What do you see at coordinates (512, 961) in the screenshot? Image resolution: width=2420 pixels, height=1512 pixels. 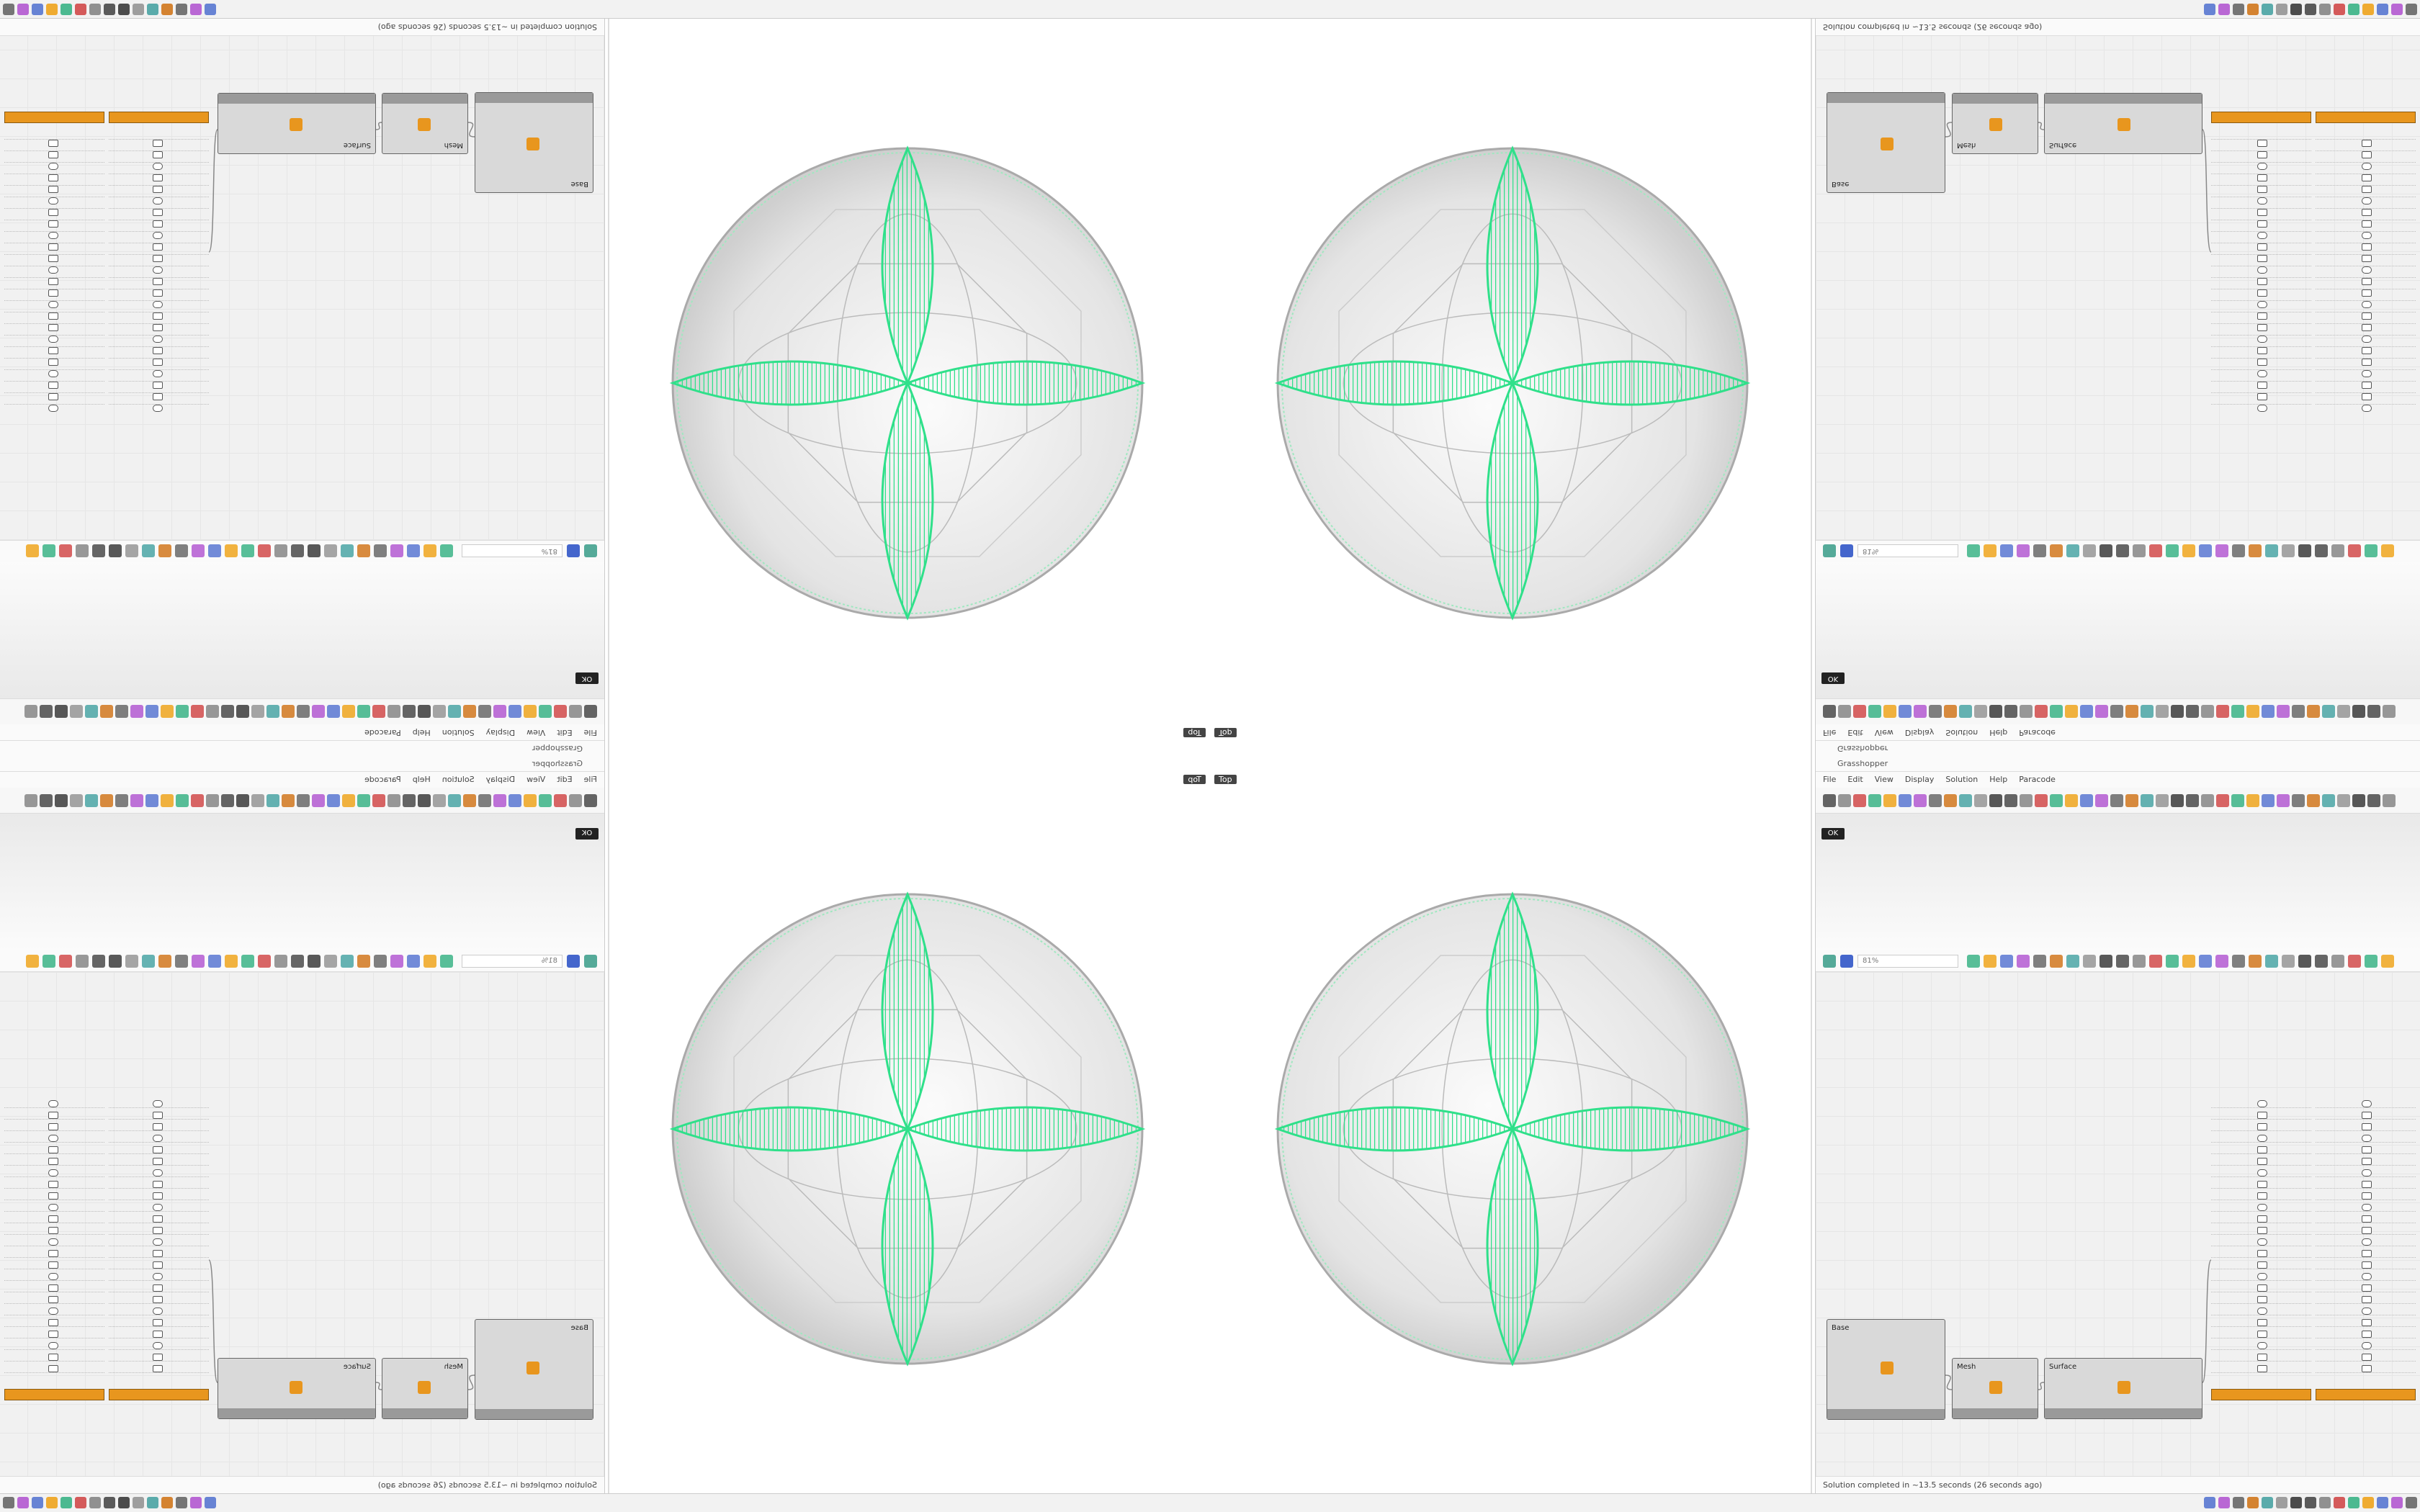 I see `zoom-box: 81%` at bounding box center [512, 961].